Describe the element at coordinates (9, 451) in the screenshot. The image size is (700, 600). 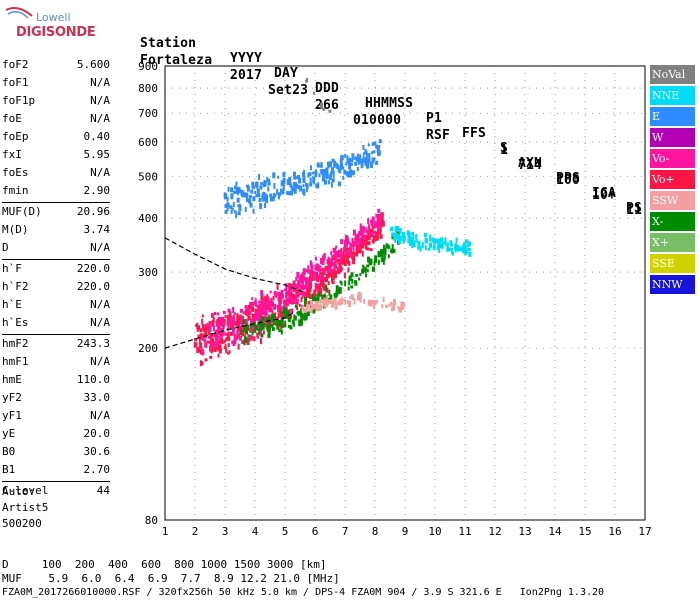
I see `param-label: B0` at that location.